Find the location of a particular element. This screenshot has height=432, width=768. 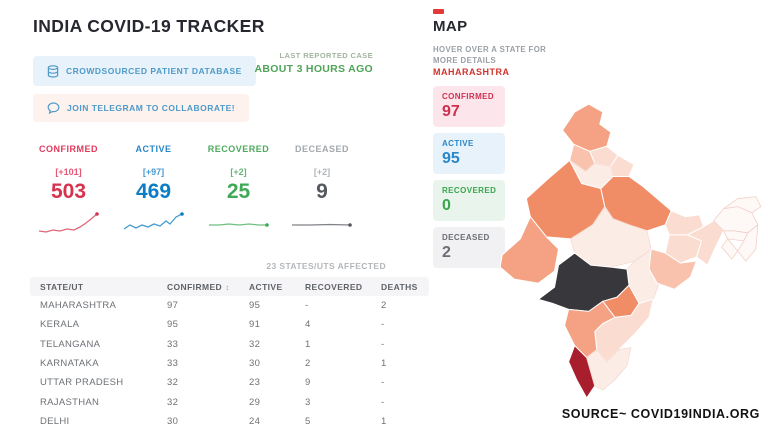

table-row: DELHI 30 24 5 1 is located at coordinates (229, 421).